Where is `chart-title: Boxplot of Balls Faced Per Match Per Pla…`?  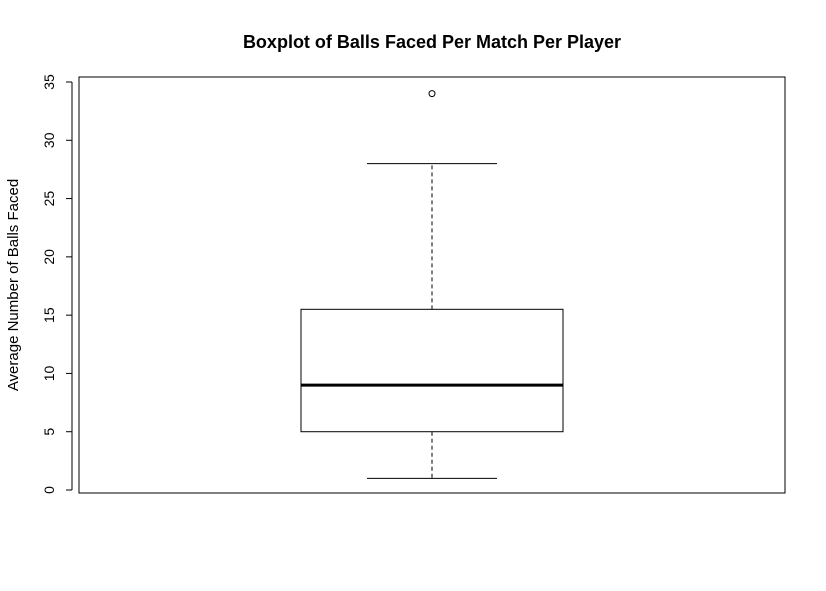 chart-title: Boxplot of Balls Faced Per Match Per Pla… is located at coordinates (432, 42).